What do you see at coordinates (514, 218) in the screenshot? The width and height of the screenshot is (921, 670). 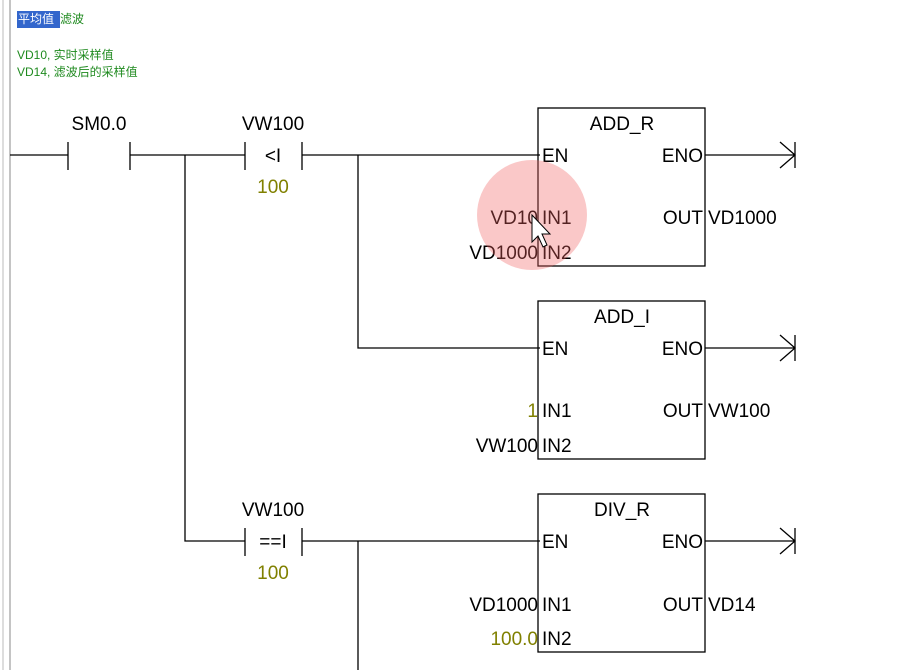 I see `operand: VD10` at bounding box center [514, 218].